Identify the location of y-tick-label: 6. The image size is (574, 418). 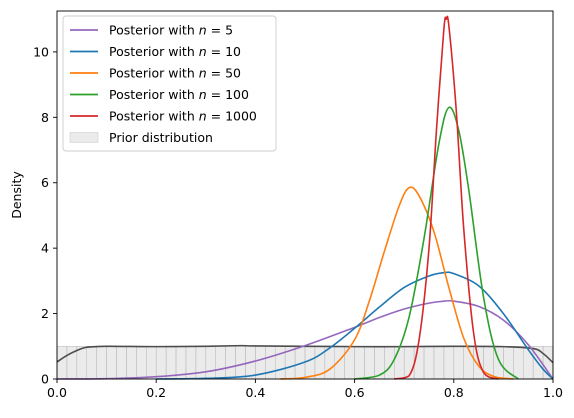
(45, 182).